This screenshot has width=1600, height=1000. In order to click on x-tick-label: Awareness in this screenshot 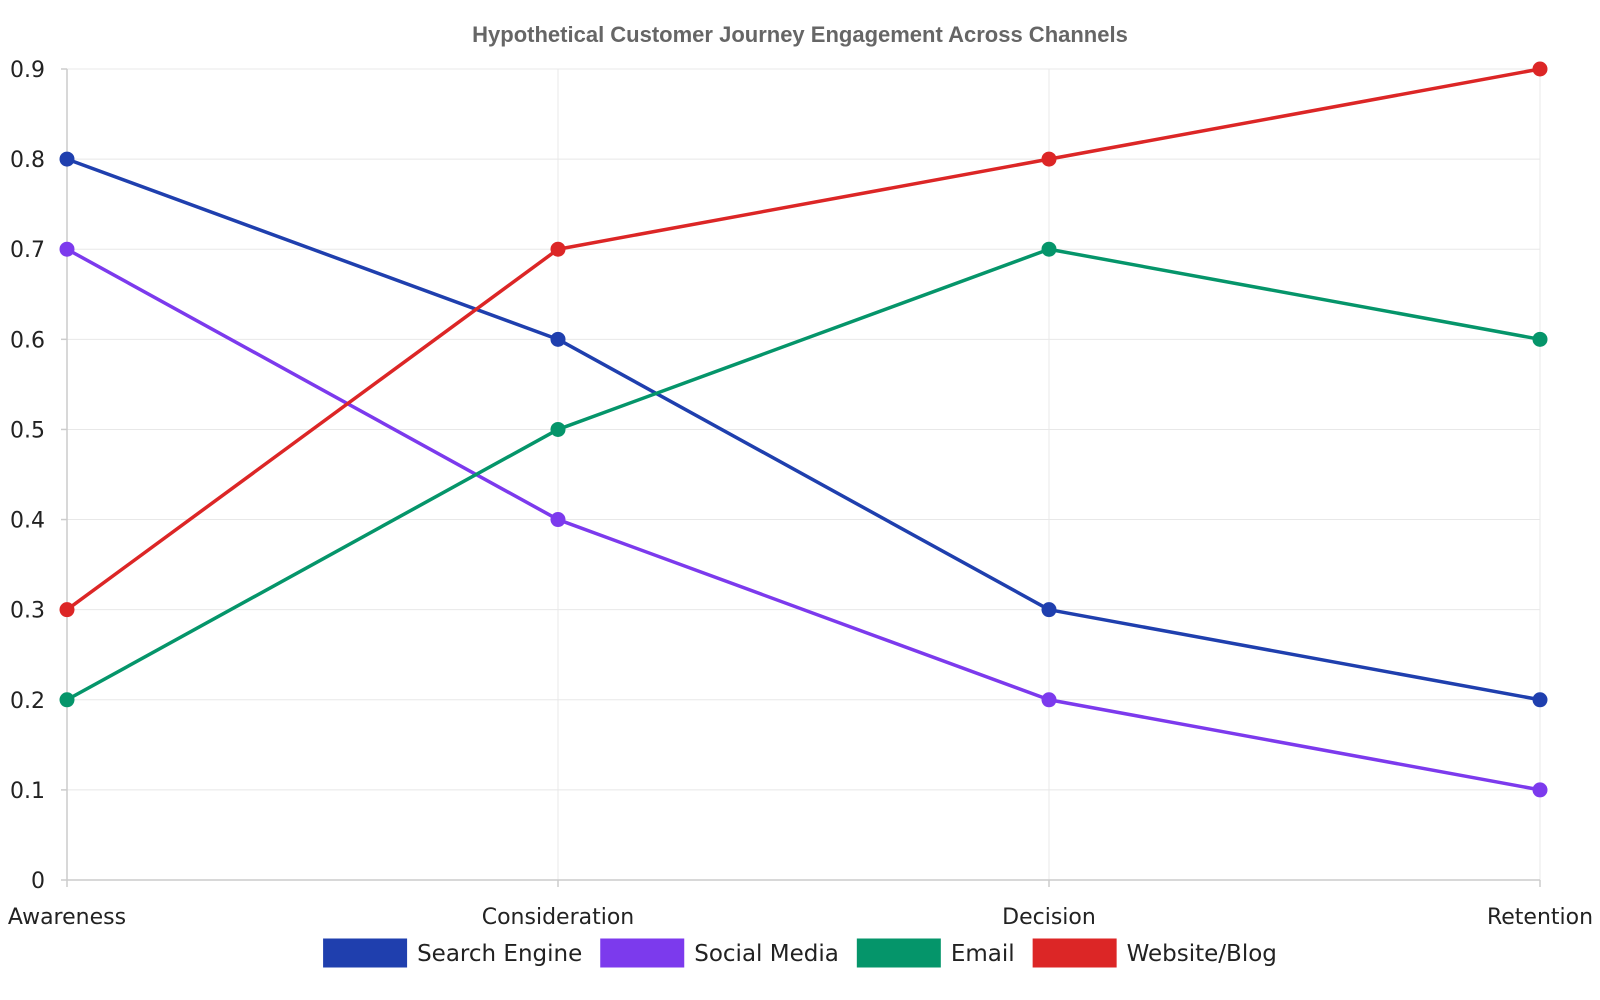, I will do `click(67, 917)`.